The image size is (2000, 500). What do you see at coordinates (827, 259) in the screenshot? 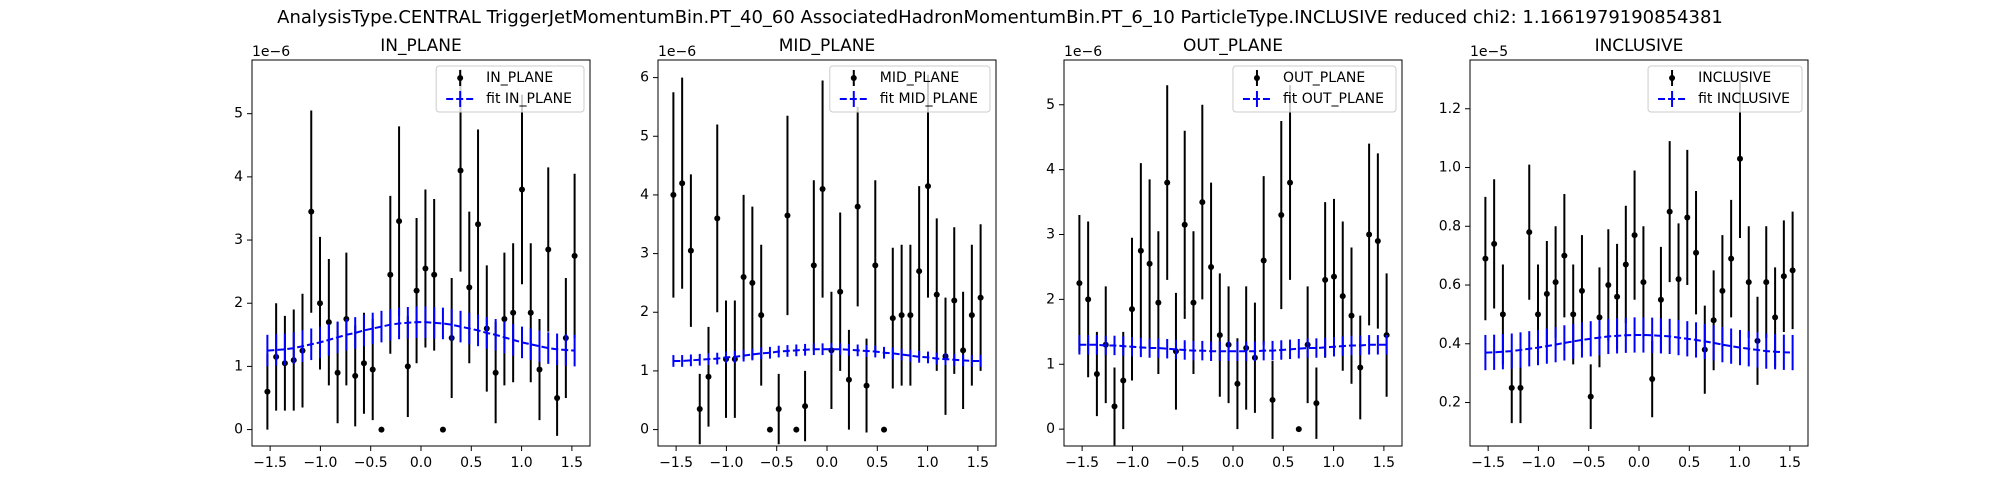
I see `marks` at bounding box center [827, 259].